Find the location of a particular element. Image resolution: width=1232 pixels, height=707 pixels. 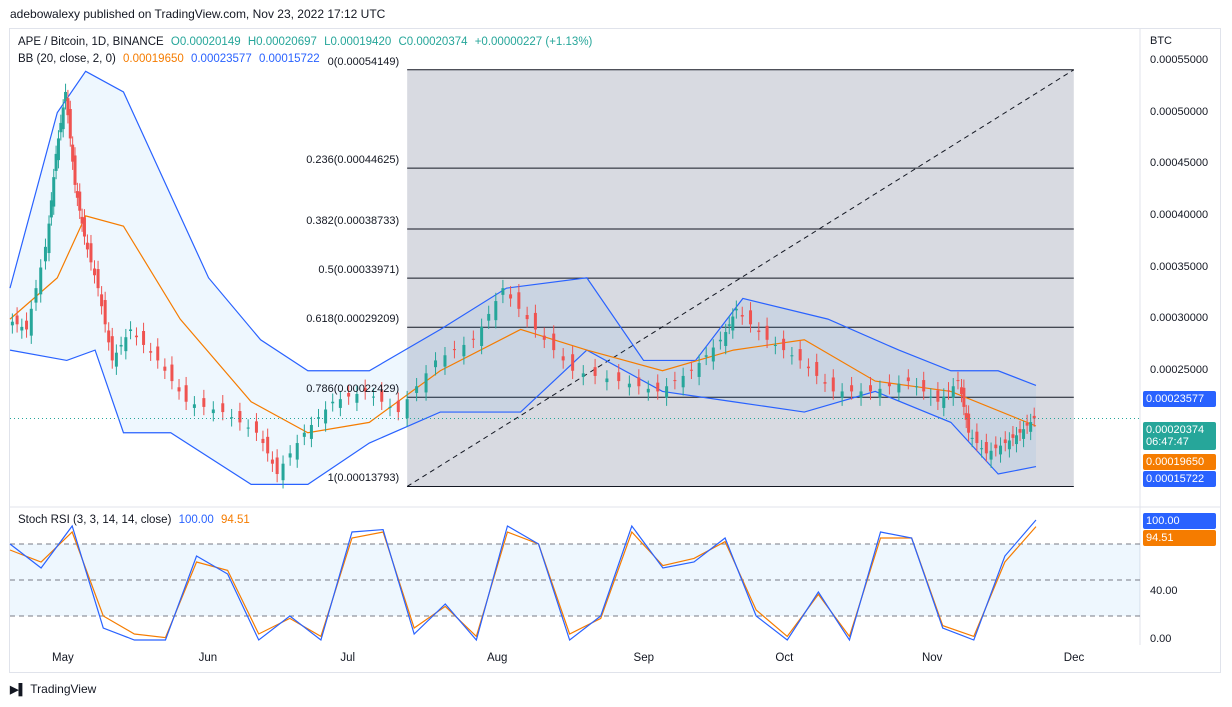

fib-level-label: 0.236(0.00044625) is located at coordinates (353, 160).